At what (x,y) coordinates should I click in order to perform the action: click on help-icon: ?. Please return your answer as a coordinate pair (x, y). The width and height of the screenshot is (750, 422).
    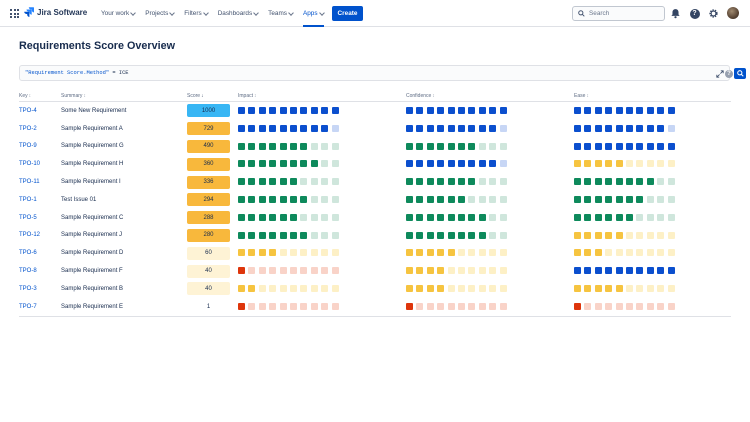
    Looking at the image, I should click on (694, 13).